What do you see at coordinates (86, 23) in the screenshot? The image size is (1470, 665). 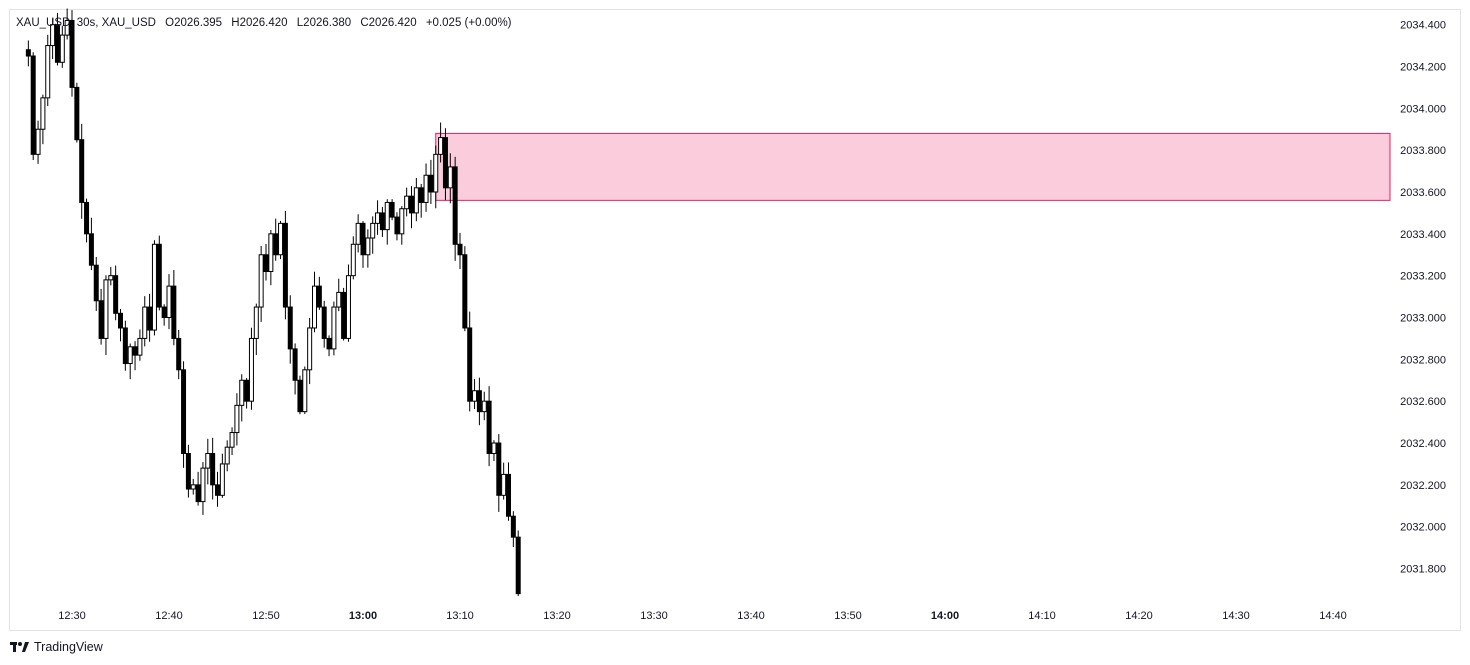 I see `symbol-name: XAU_USD, 30s, XAU_USD` at bounding box center [86, 23].